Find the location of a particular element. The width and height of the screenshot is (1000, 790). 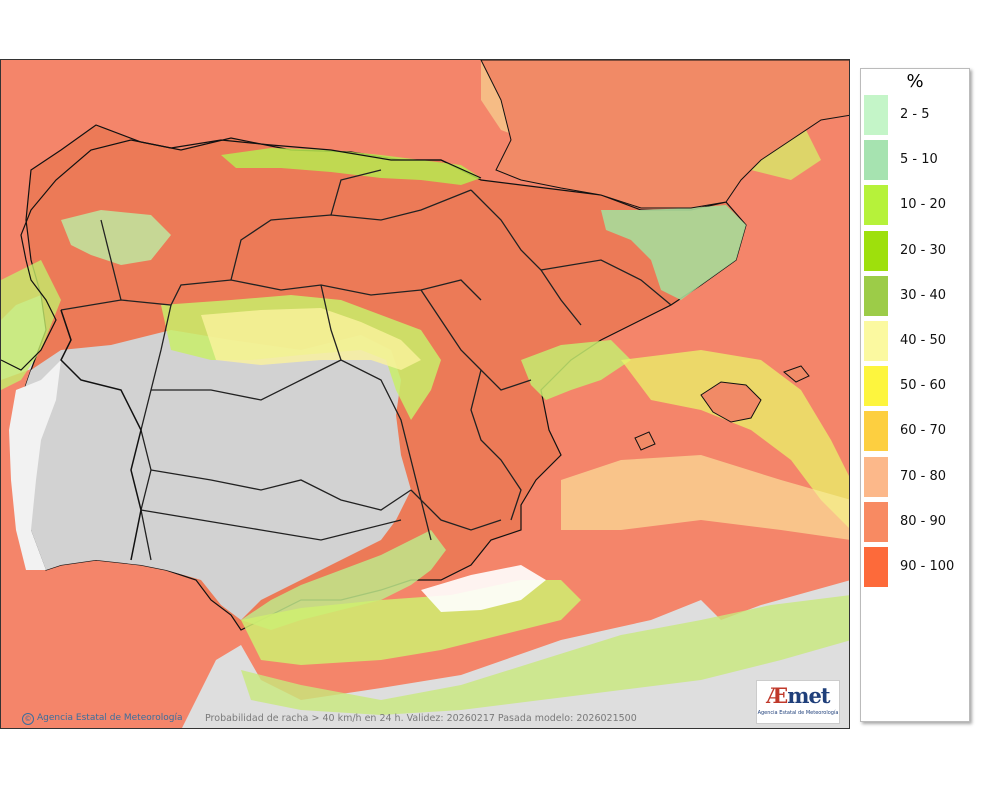

coastline is located at coordinates (241, 255).